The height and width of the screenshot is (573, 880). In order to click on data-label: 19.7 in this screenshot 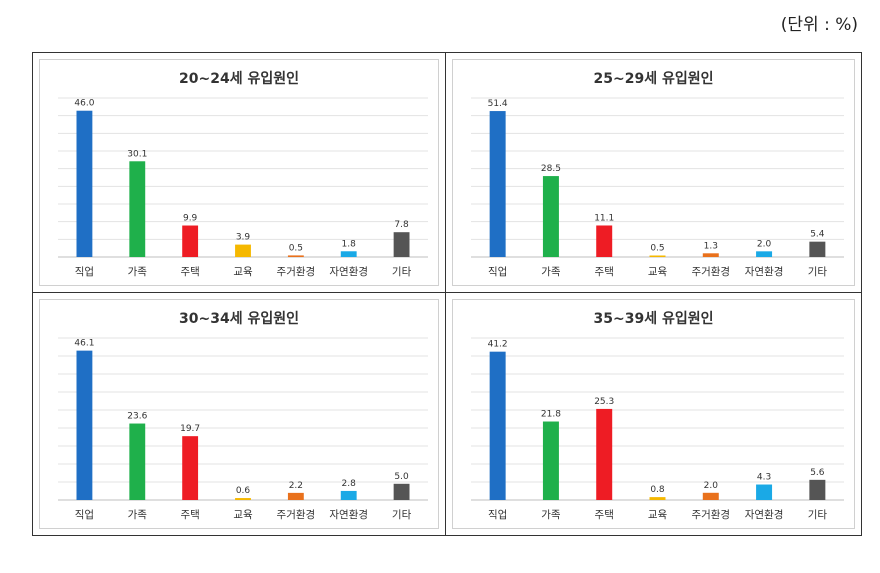, I will do `click(190, 429)`.